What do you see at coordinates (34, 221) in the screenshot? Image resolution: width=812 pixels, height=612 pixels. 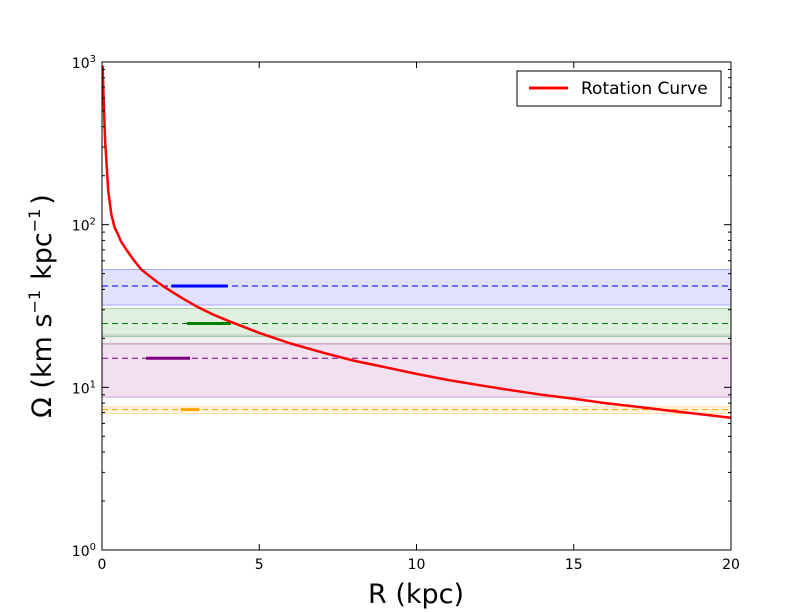 I see `y-axis-label-exp2: −1` at bounding box center [34, 221].